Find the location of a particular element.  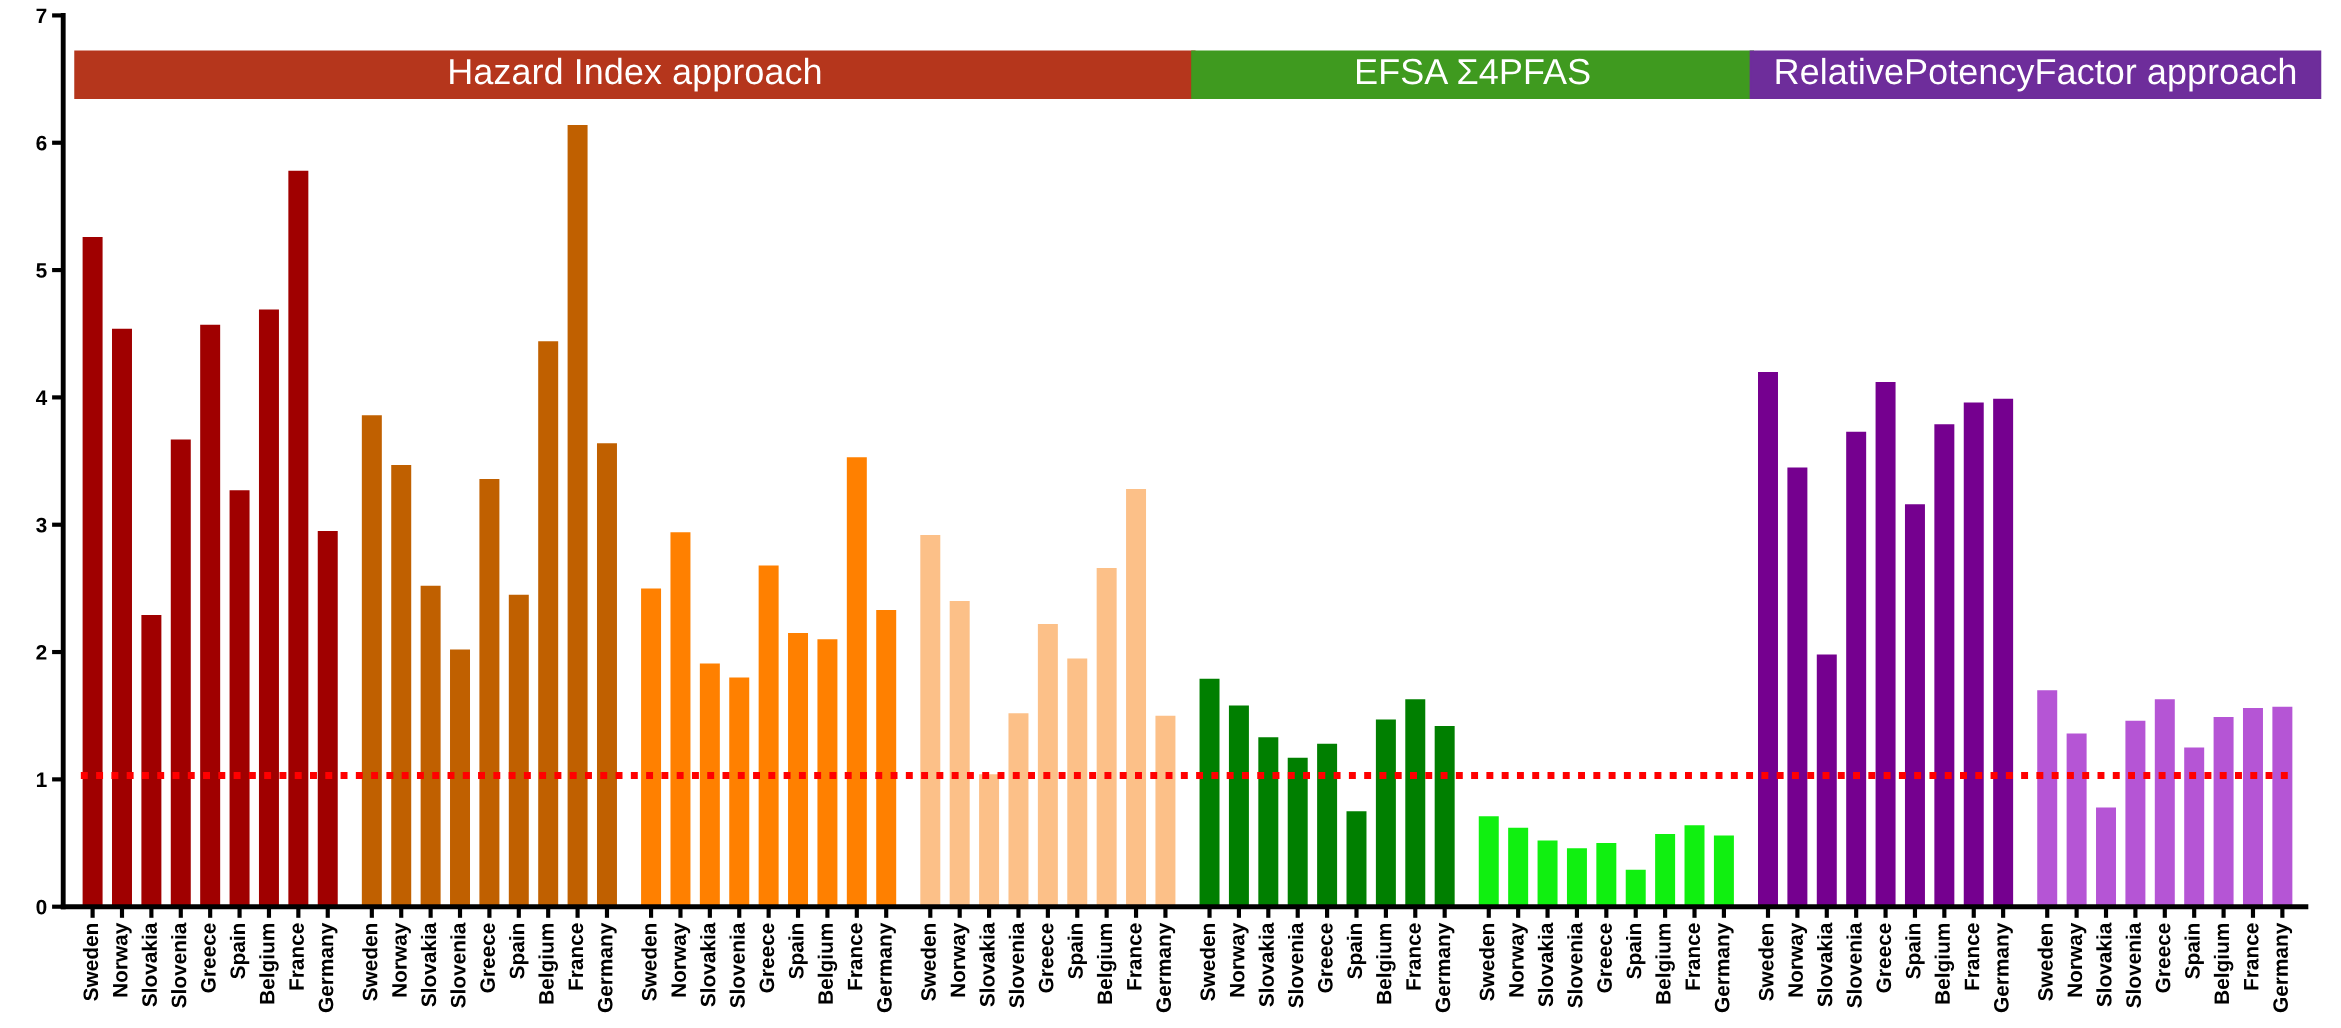

annotation: EFSA Σ4PFAS is located at coordinates (1473, 71).